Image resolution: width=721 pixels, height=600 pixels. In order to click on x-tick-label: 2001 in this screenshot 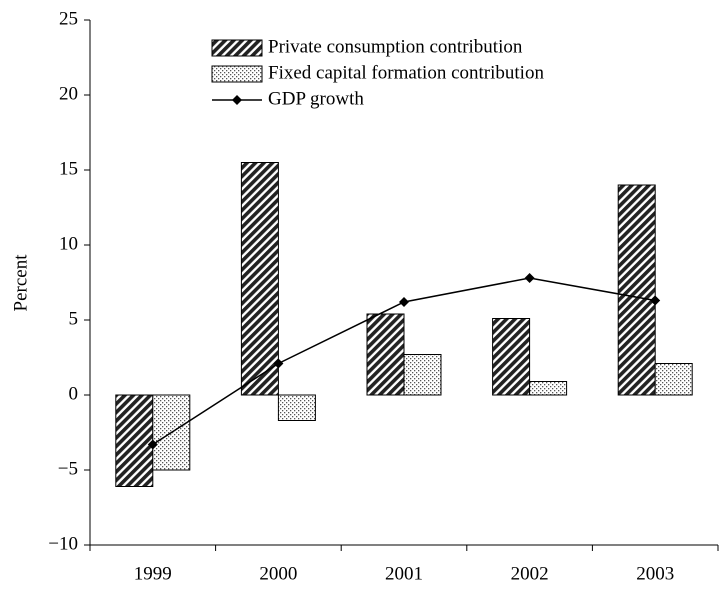, I will do `click(404, 573)`.